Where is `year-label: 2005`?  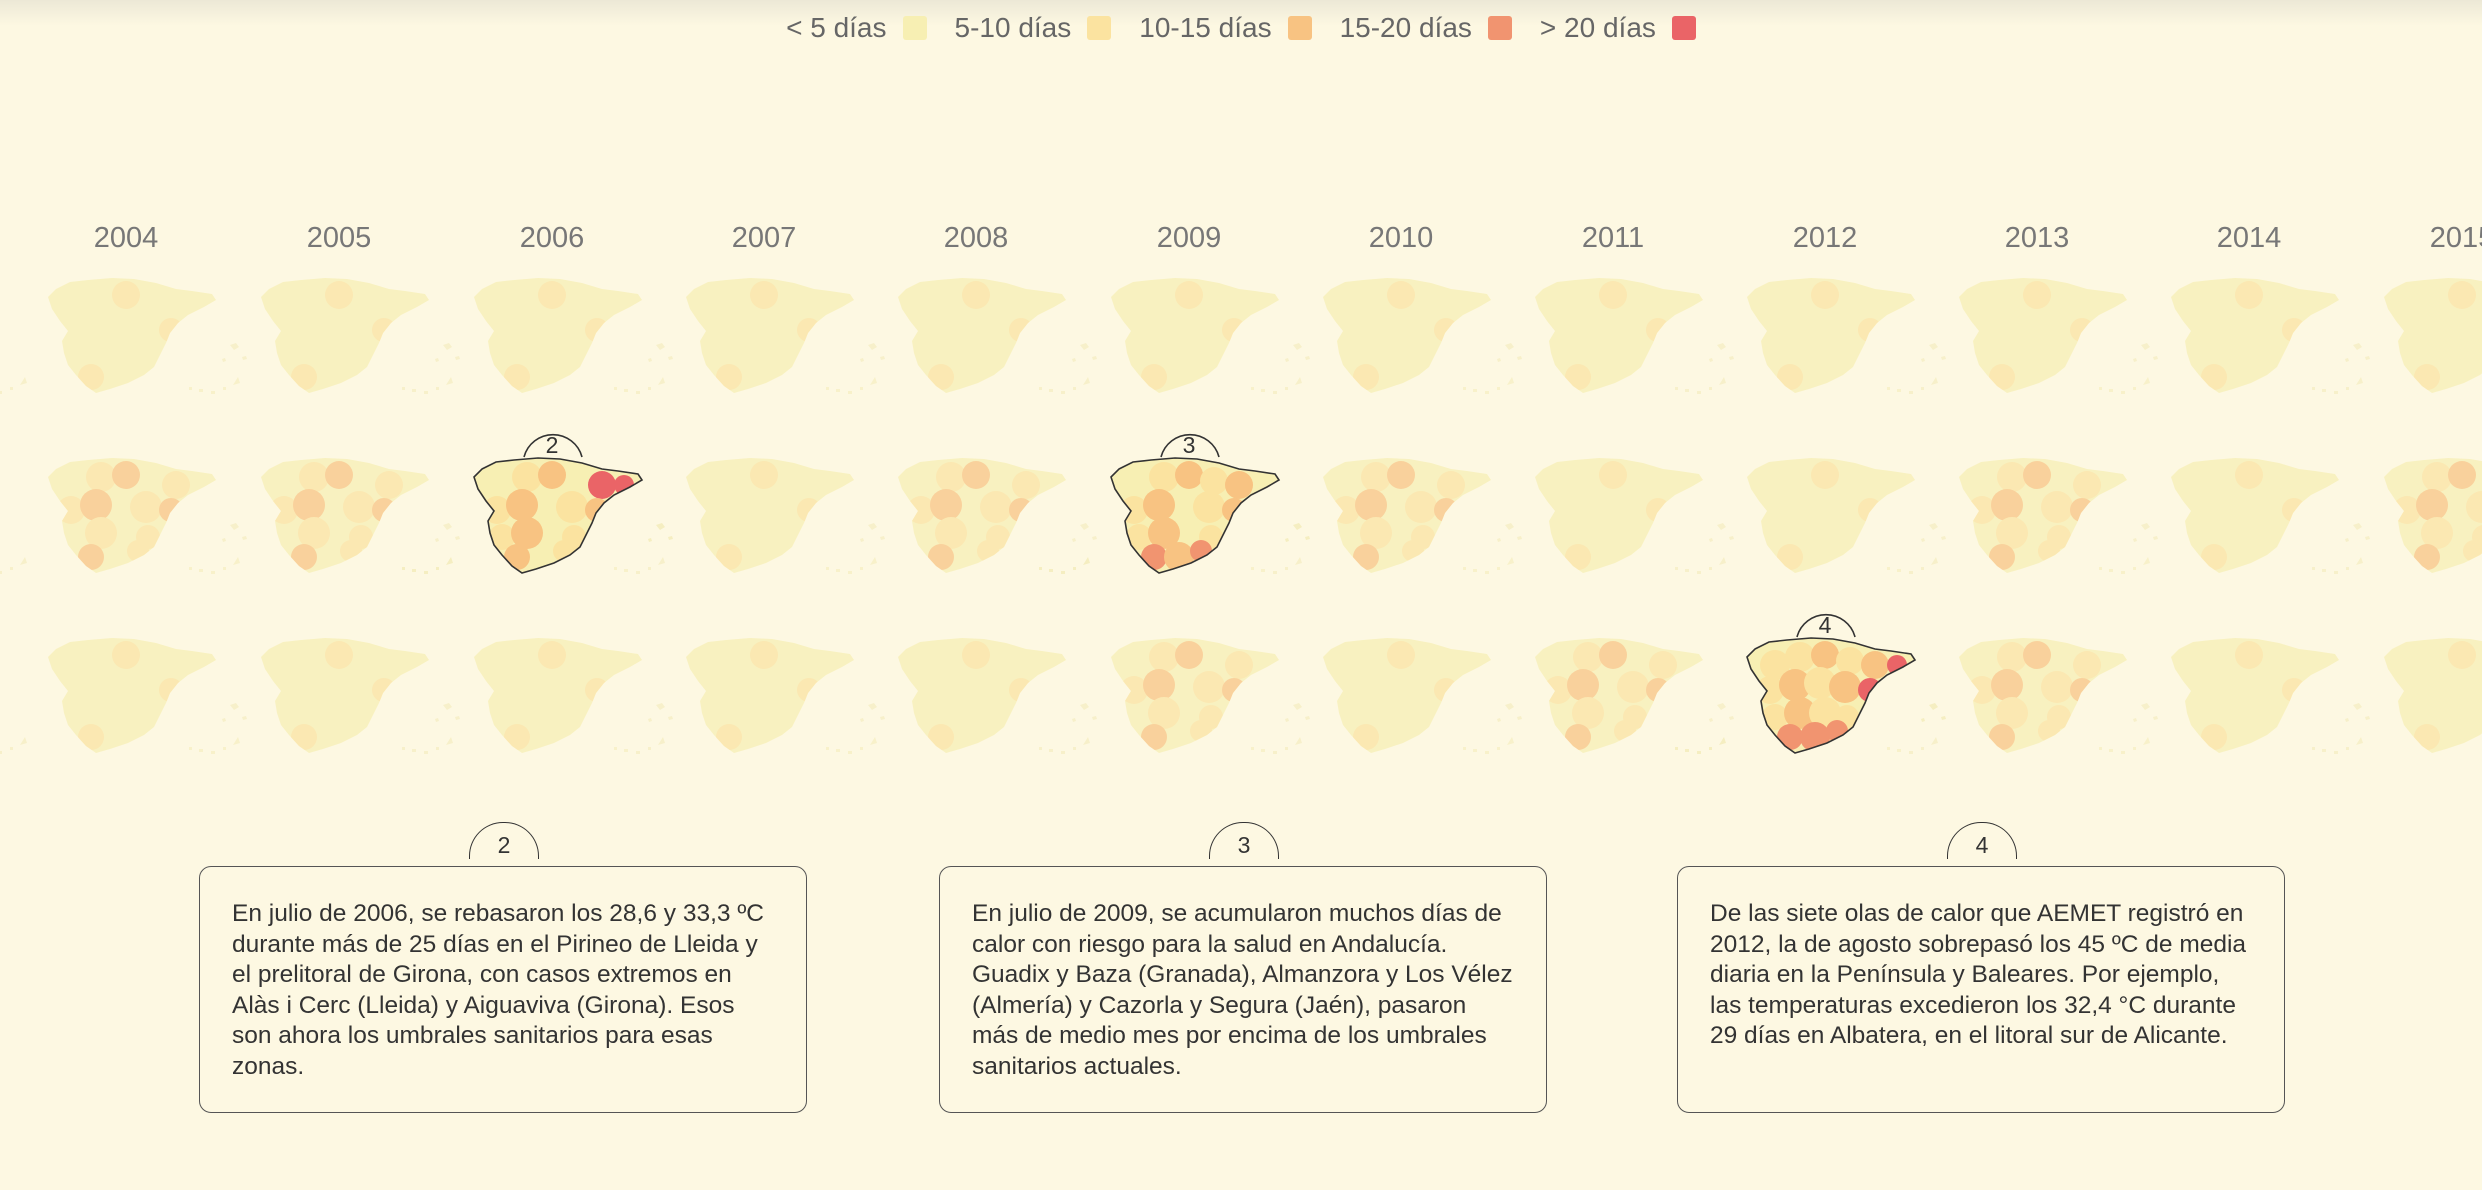
year-label: 2005 is located at coordinates (339, 238).